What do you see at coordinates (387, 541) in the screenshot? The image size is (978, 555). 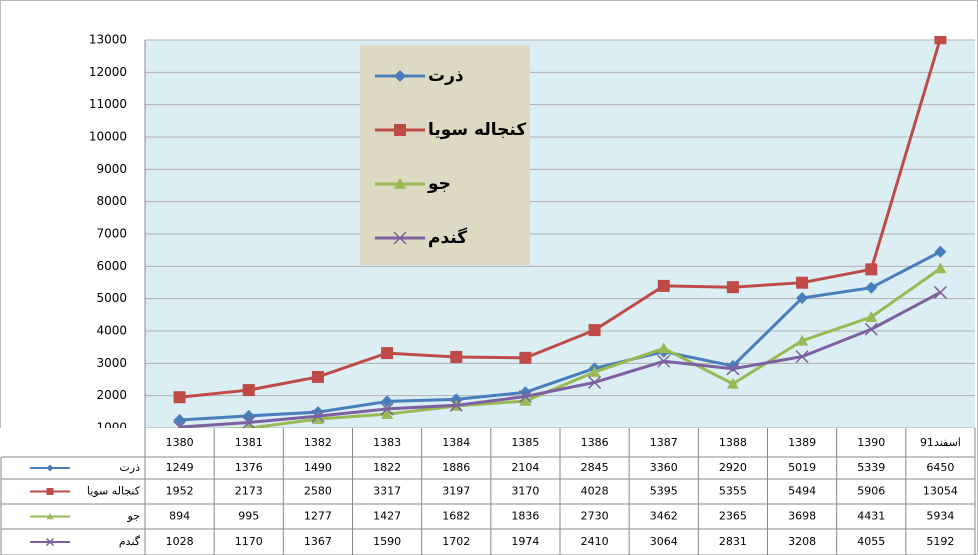 I see `table-value: 1590` at bounding box center [387, 541].